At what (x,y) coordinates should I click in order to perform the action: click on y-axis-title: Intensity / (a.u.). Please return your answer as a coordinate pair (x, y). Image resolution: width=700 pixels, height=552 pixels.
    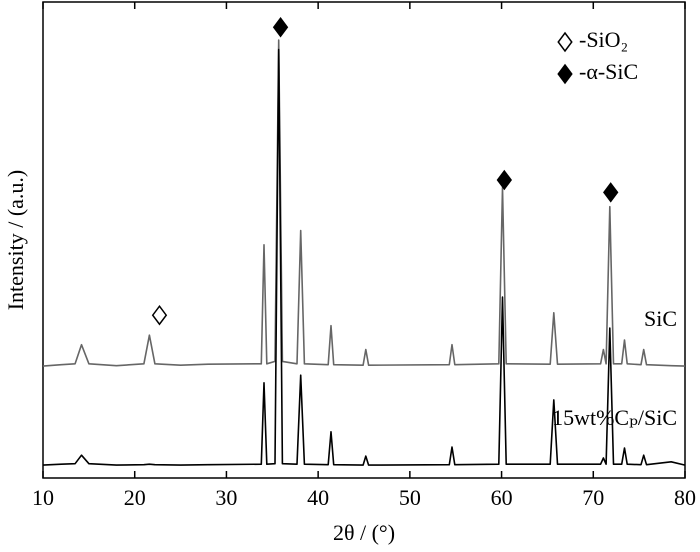
    Looking at the image, I should click on (15, 240).